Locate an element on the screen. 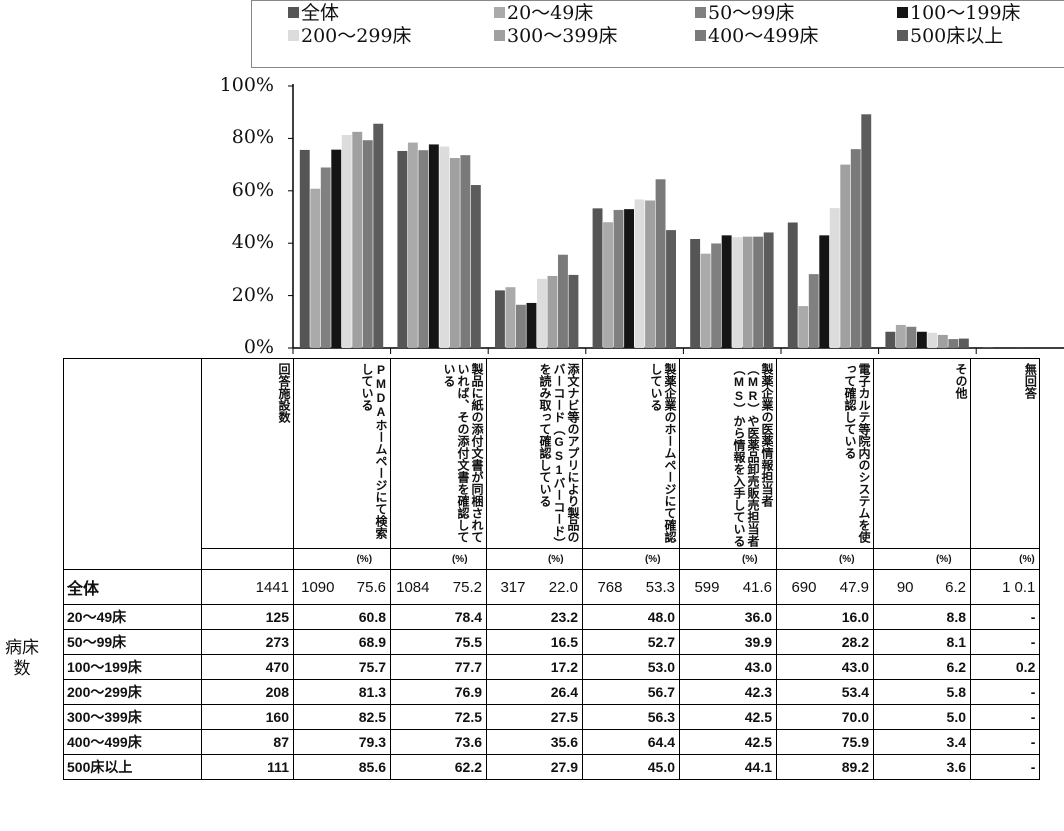 This screenshot has height=831, width=1064. percent-cell: 47.9 is located at coordinates (847, 587).